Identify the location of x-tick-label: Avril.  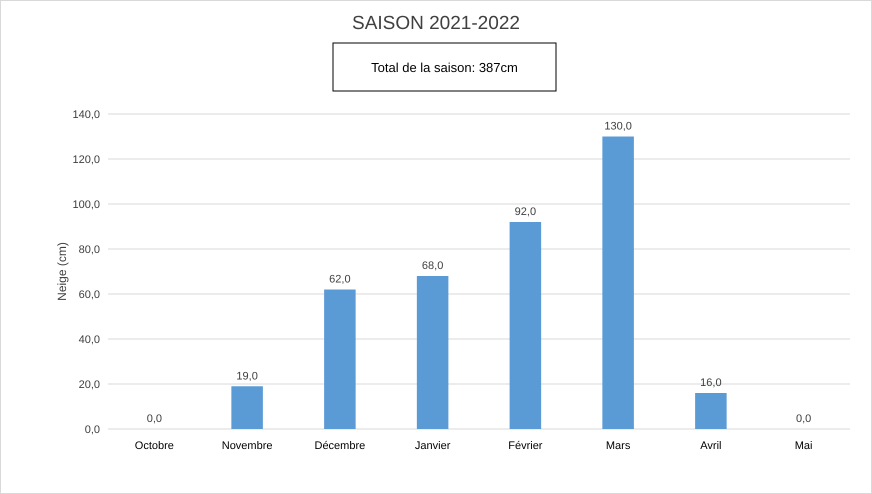
(711, 446).